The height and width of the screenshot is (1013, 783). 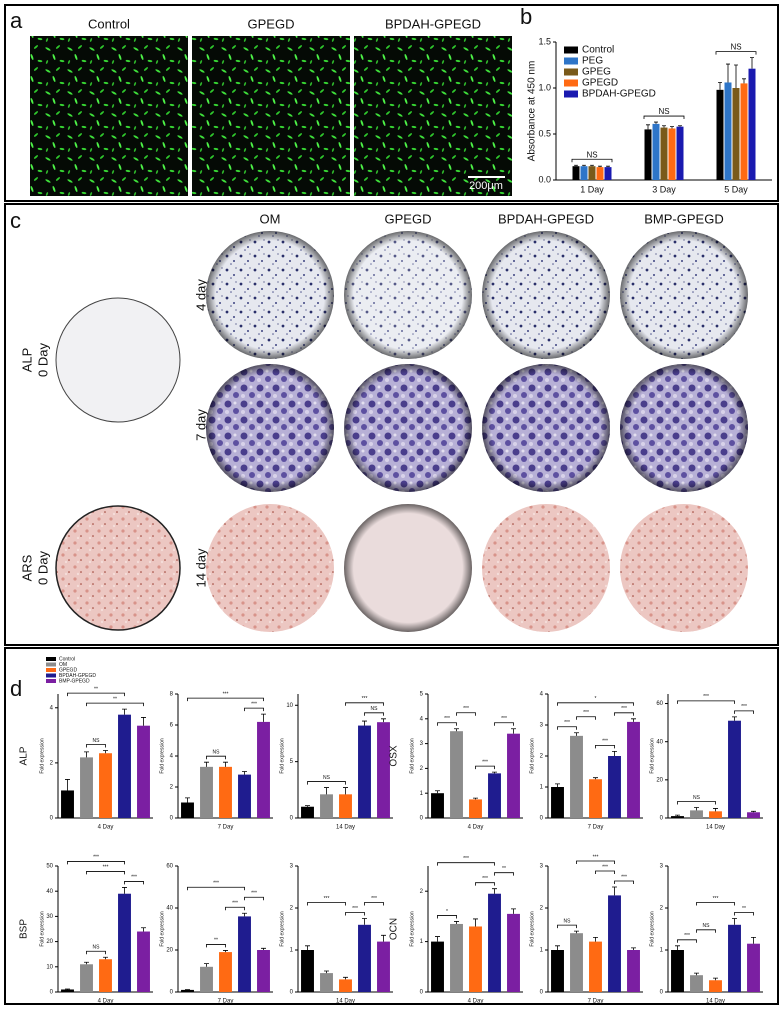 I want to click on gene-label: BSP, so click(x=24, y=929).